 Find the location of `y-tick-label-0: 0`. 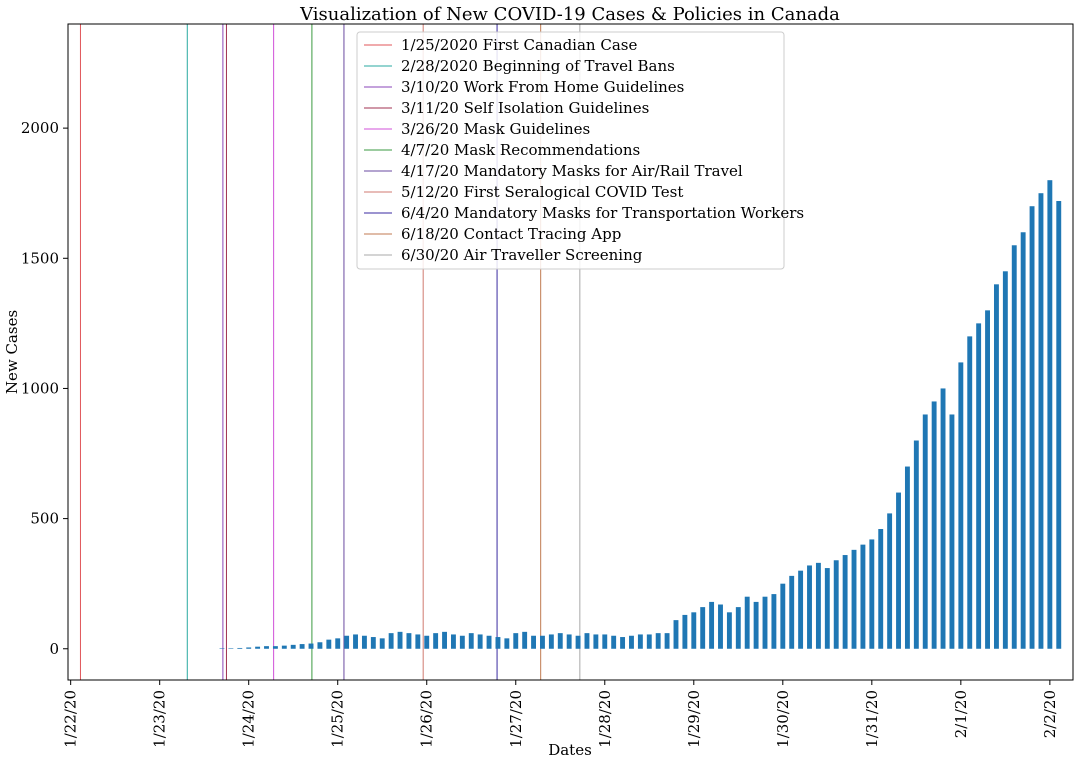

y-tick-label-0: 0 is located at coordinates (54, 649).